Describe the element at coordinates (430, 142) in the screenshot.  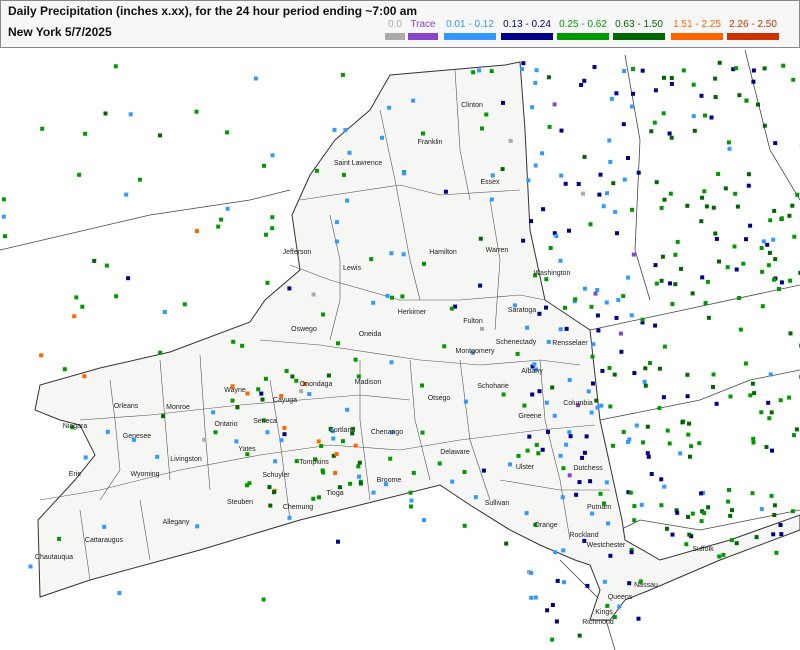
I see `county-label: Franklin` at that location.